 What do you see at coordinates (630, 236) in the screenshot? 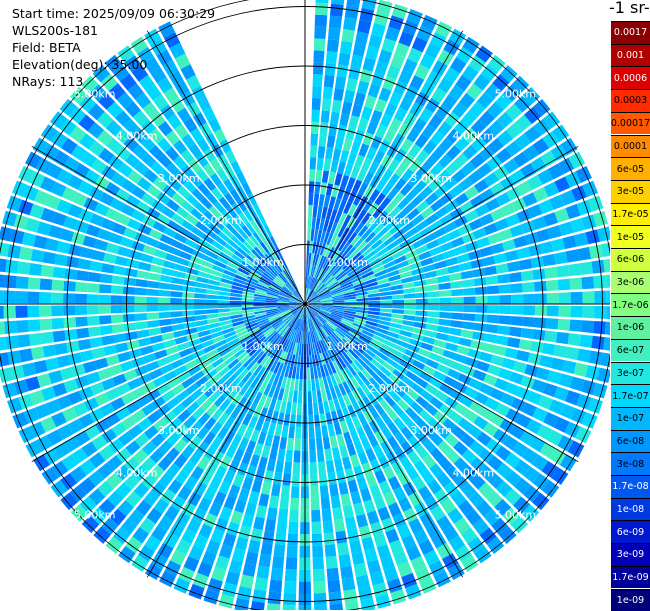
I see `colorbar-cell: 1e-05` at bounding box center [630, 236].